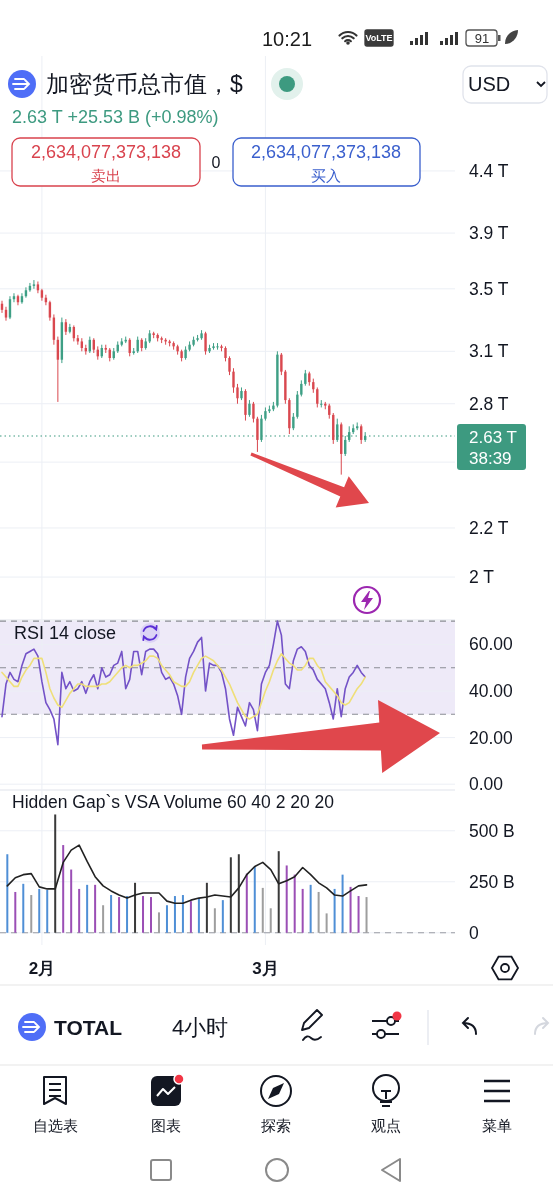 The width and height of the screenshot is (553, 1200). I want to click on y-tick-label: 2.8 T, so click(489, 403).